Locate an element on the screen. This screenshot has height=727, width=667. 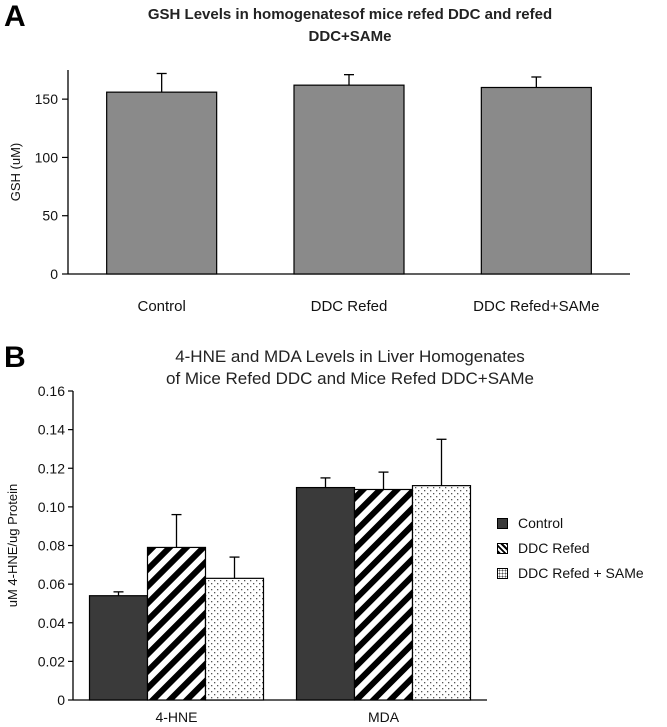
chart-b-y-tick-label: 0.12 is located at coordinates (51, 468).